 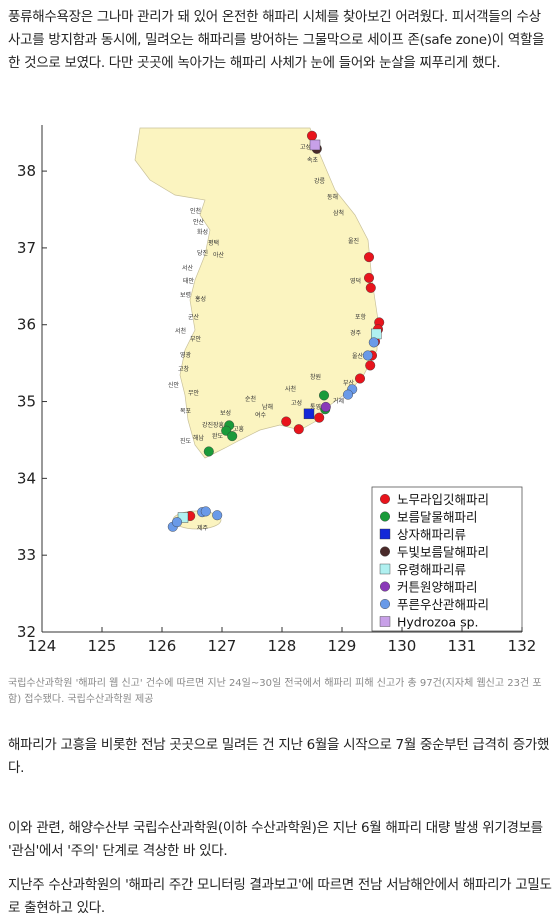 What do you see at coordinates (315, 407) in the screenshot?
I see `place-name: 통영` at bounding box center [315, 407].